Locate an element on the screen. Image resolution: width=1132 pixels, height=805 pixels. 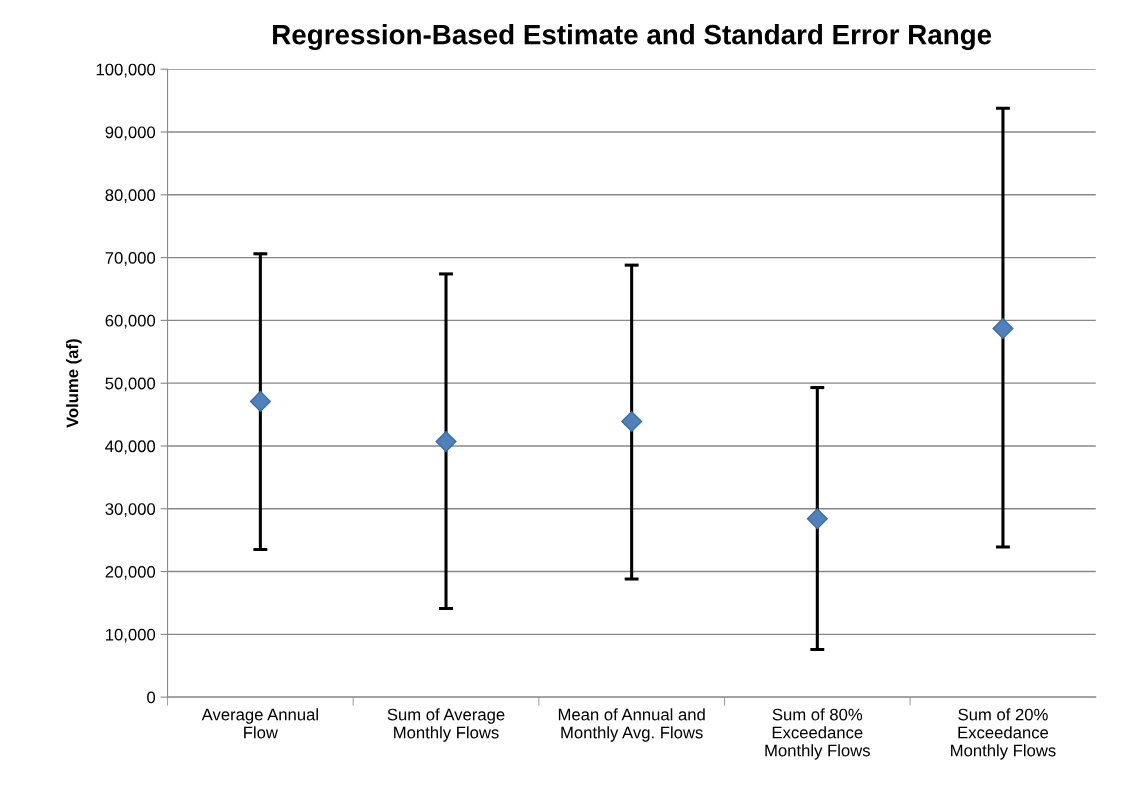
y-tick-label: 90,000 is located at coordinates (130, 133).